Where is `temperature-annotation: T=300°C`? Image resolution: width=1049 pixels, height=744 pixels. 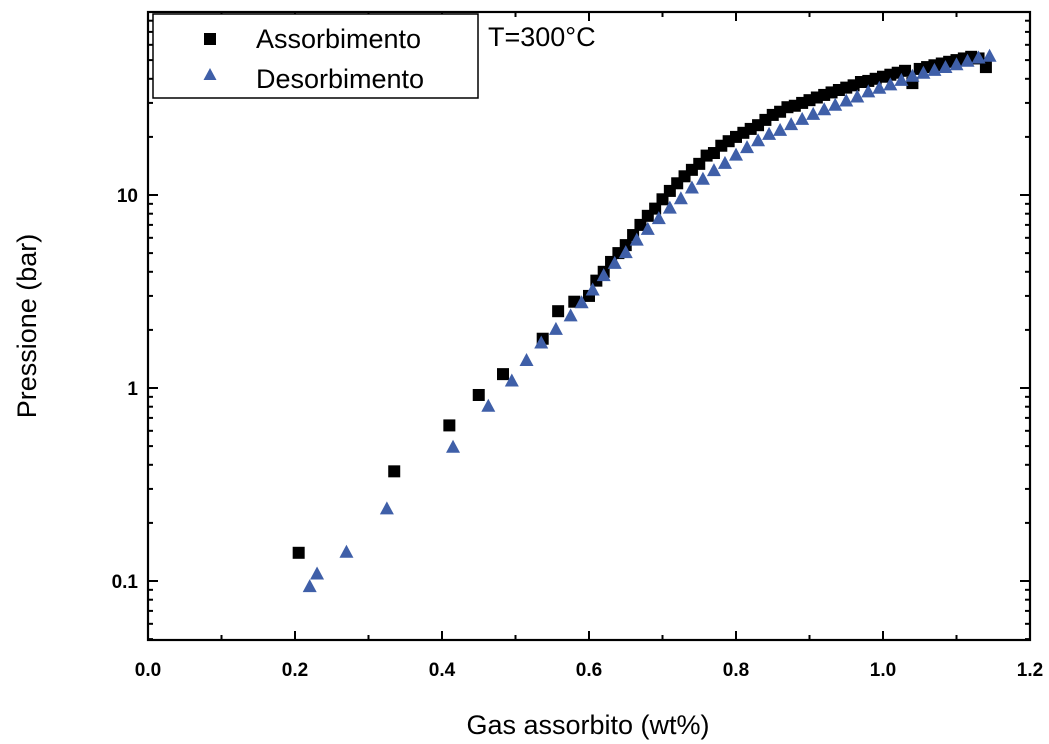 temperature-annotation: T=300°C is located at coordinates (542, 37).